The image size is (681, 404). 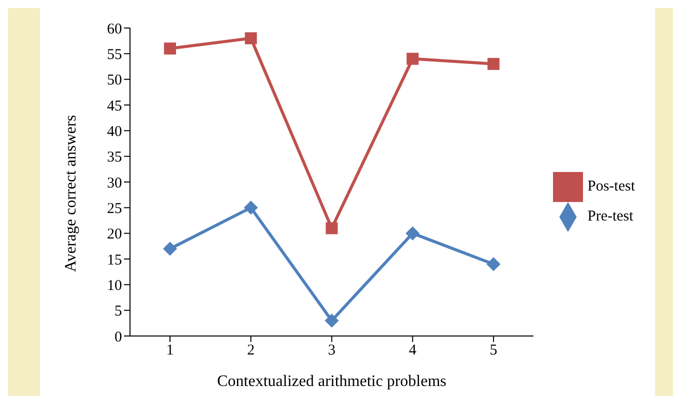 I want to click on y-tick-label: 20, so click(x=114, y=234).